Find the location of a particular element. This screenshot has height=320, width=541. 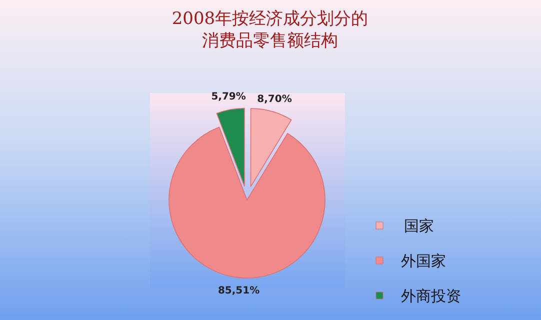

data-label: 85,51% is located at coordinates (239, 291).